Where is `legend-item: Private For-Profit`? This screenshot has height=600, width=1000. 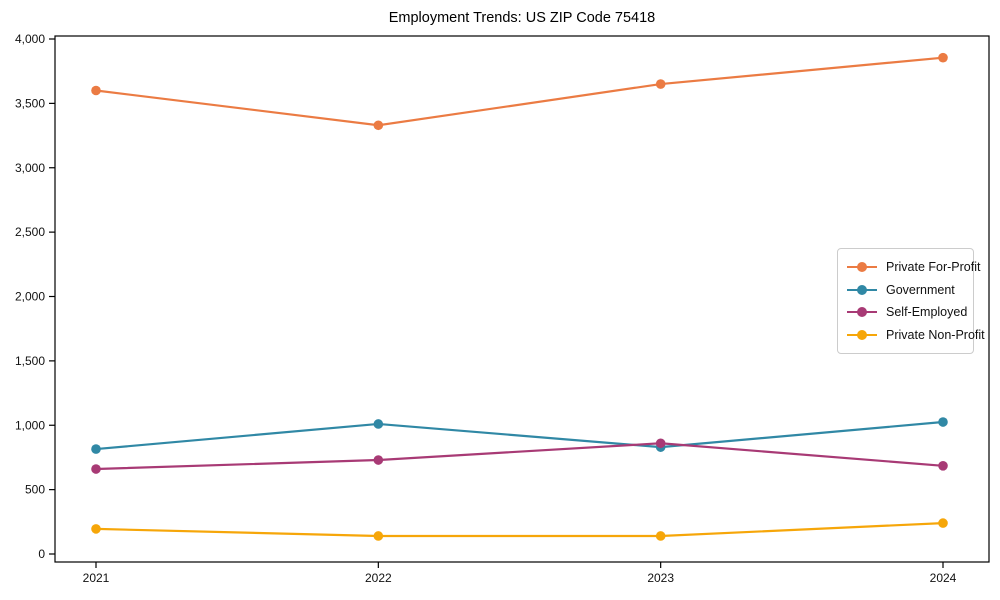 legend-item: Private For-Profit is located at coordinates (913, 267).